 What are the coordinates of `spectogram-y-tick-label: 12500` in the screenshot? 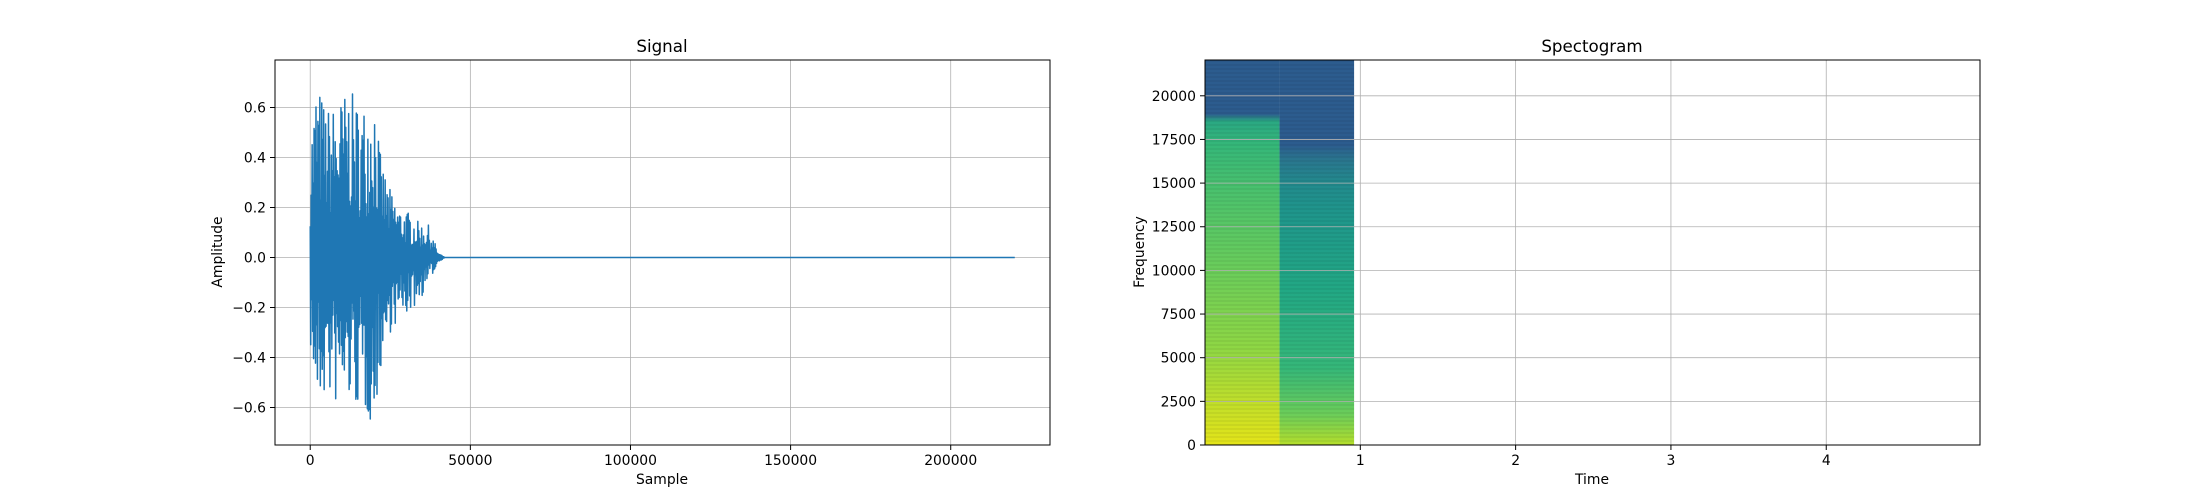 It's located at (1174, 228).